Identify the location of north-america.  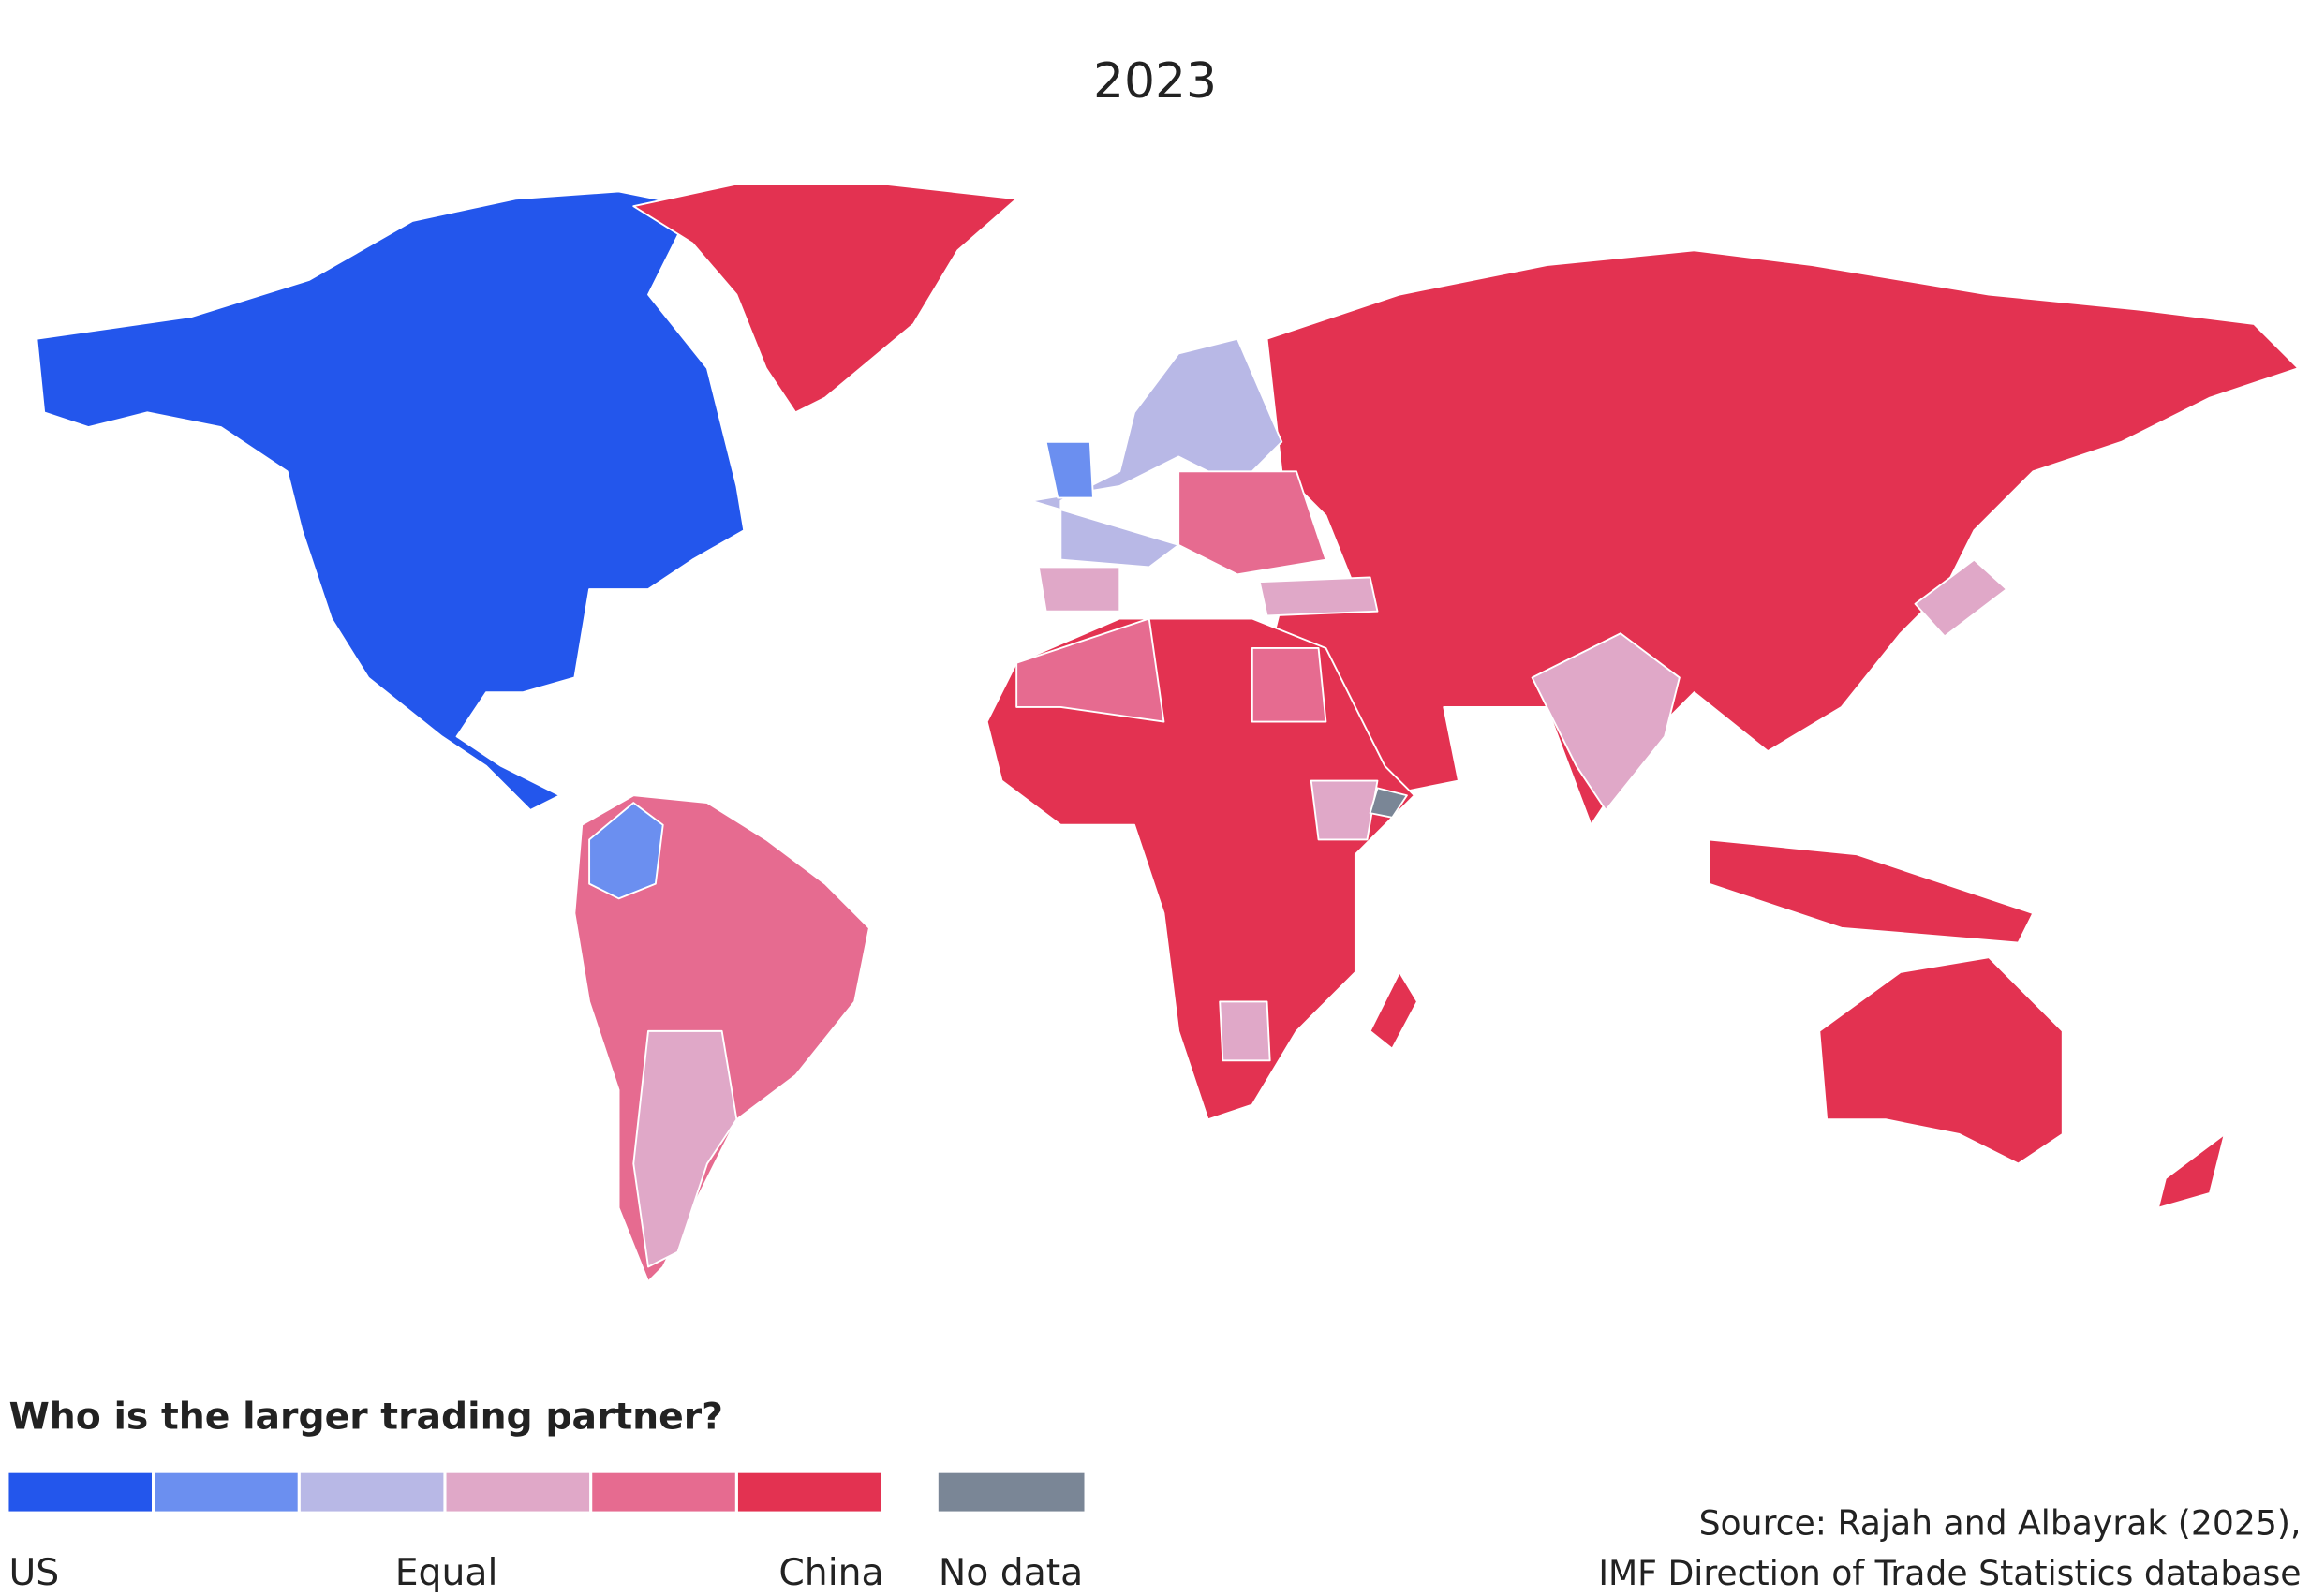
(391, 500).